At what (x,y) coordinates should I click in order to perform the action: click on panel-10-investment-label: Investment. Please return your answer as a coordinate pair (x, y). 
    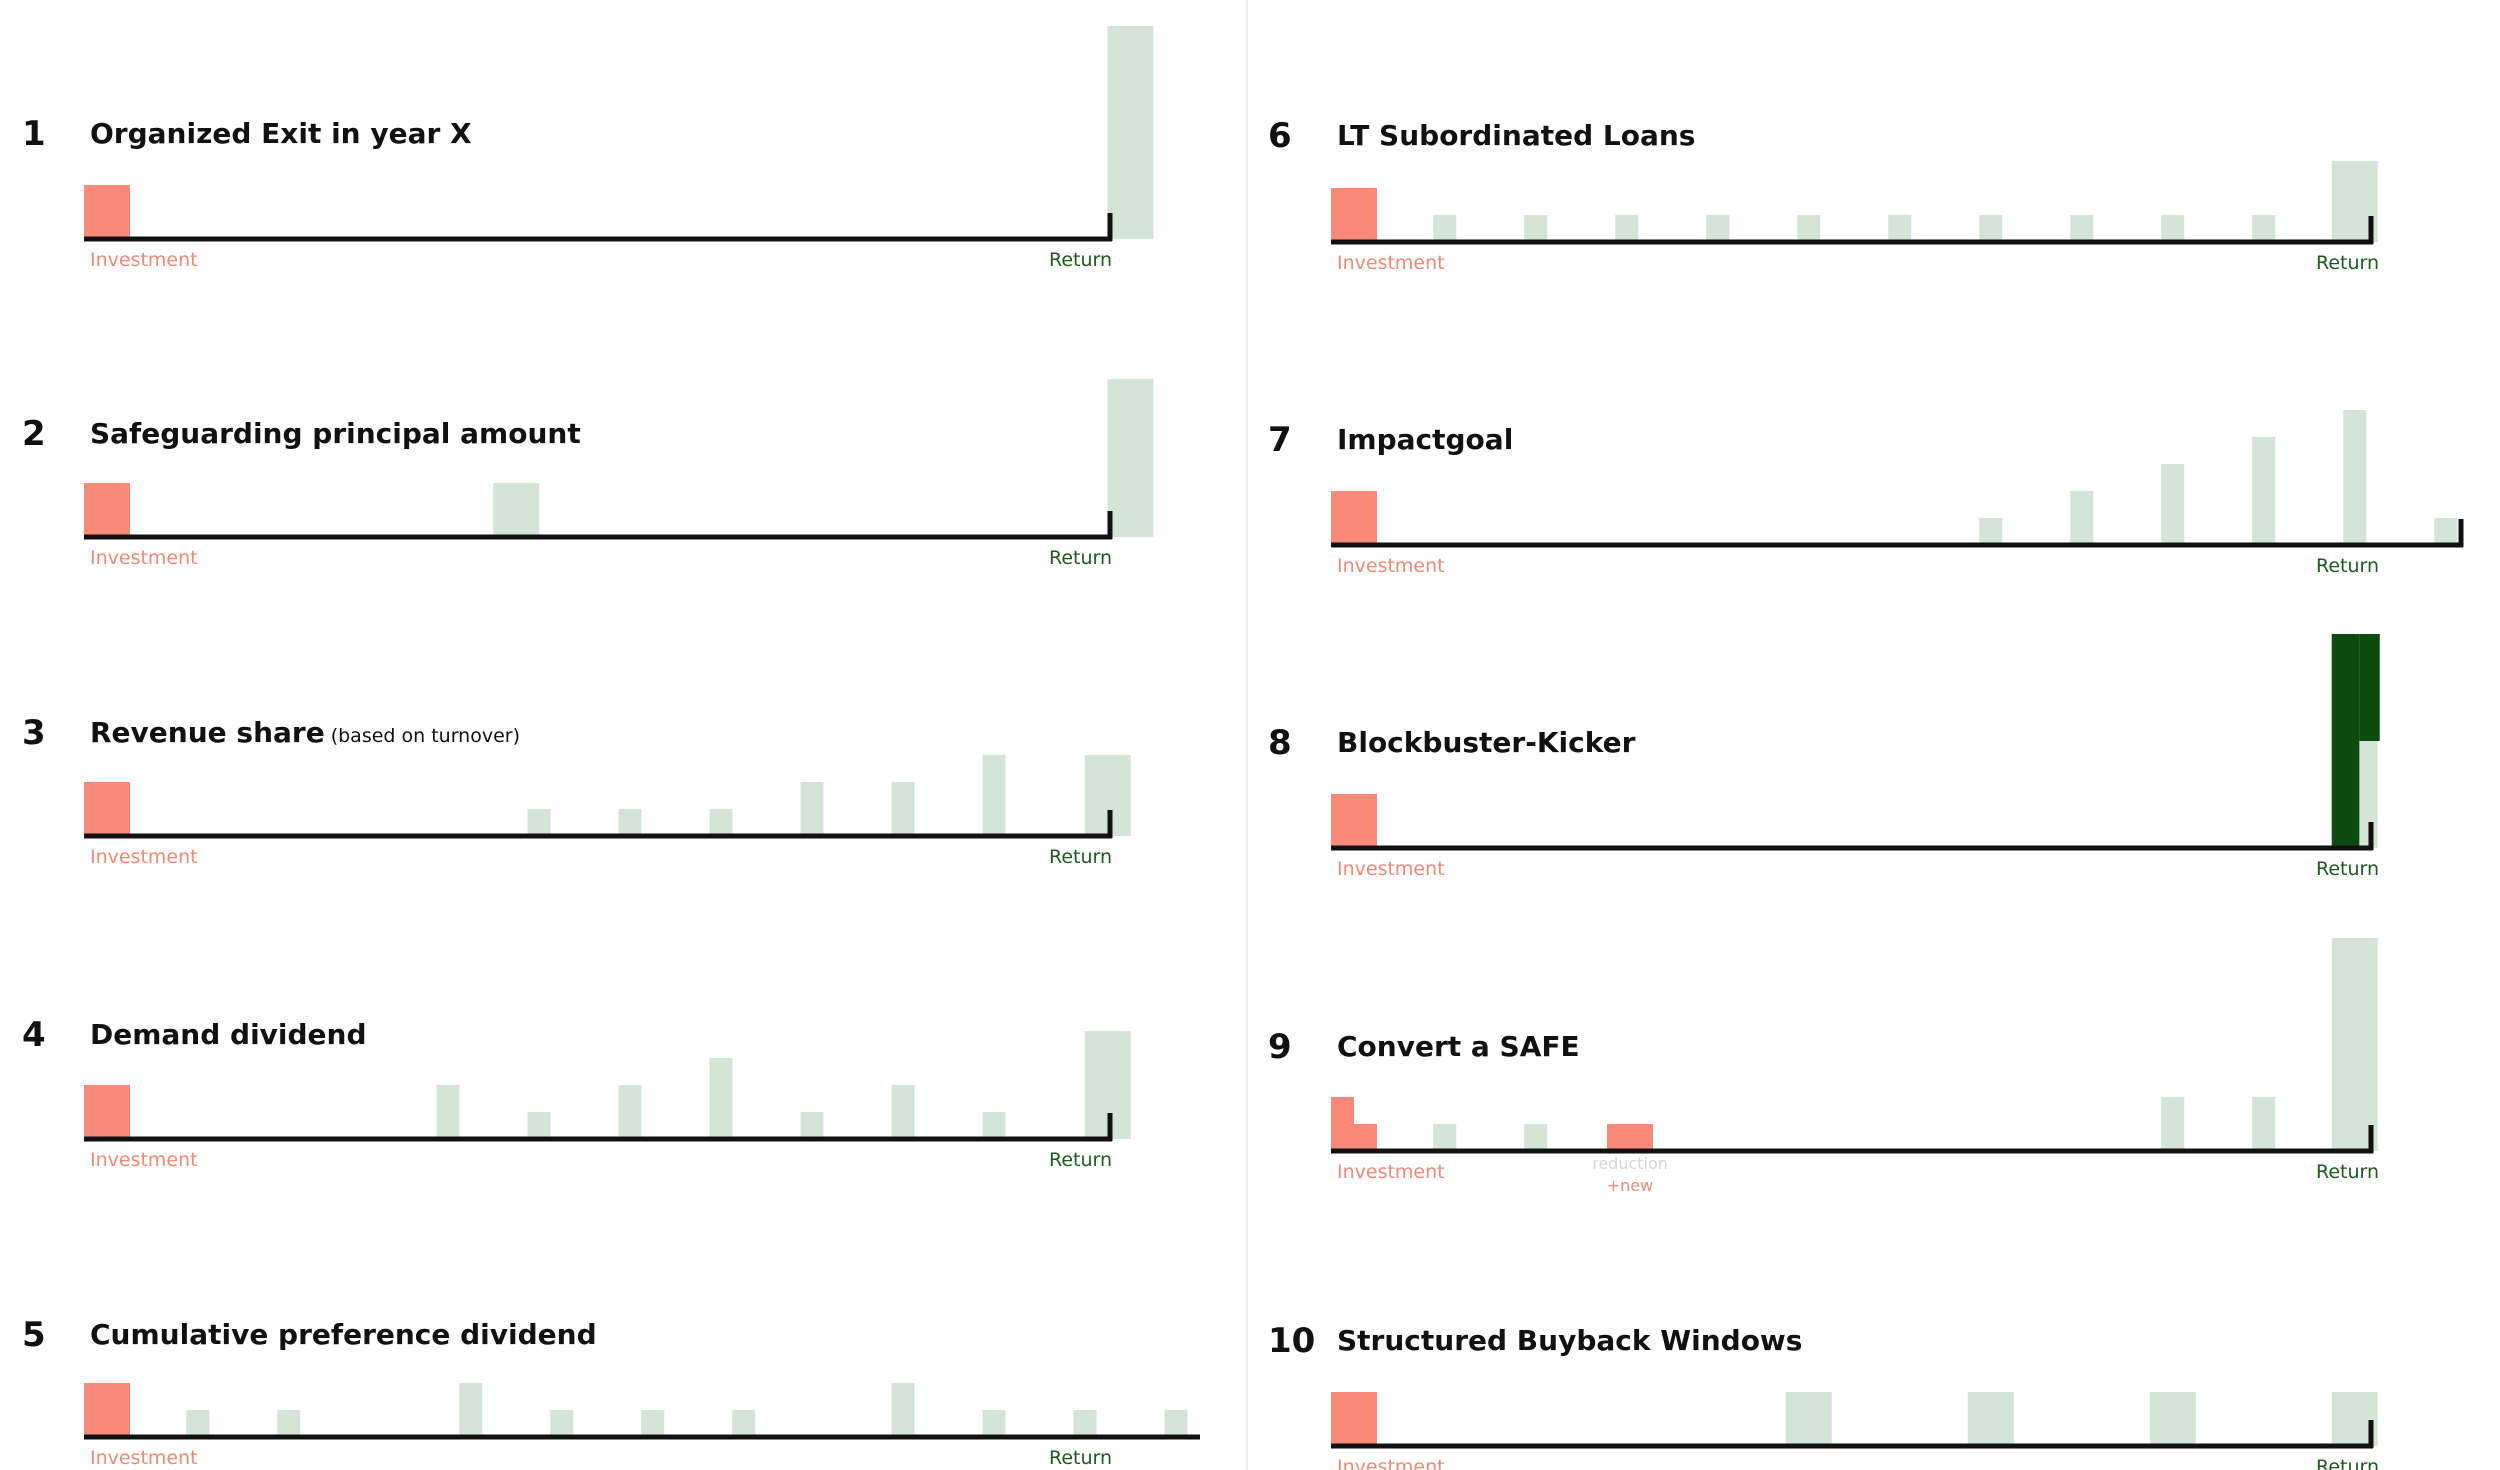
    Looking at the image, I should click on (1391, 1463).